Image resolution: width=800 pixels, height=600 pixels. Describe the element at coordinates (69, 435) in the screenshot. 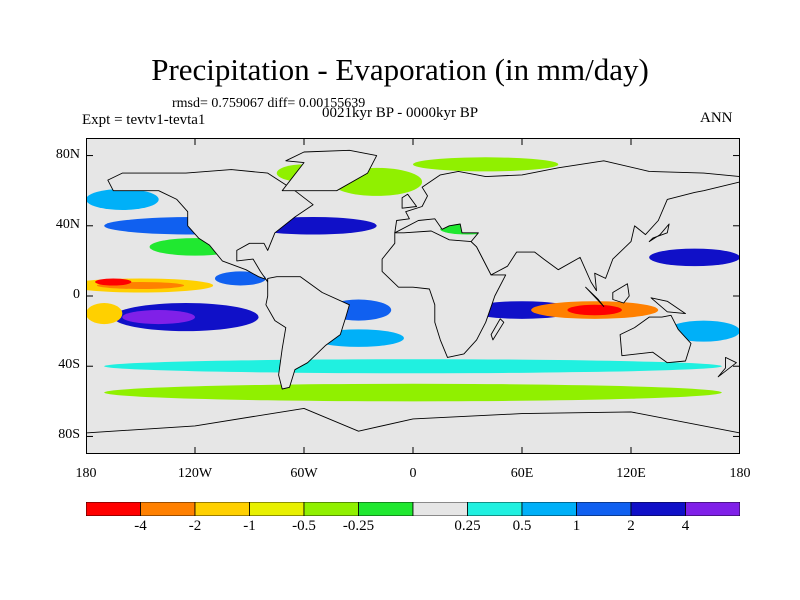

I see `lat-tick-label: 80S` at that location.